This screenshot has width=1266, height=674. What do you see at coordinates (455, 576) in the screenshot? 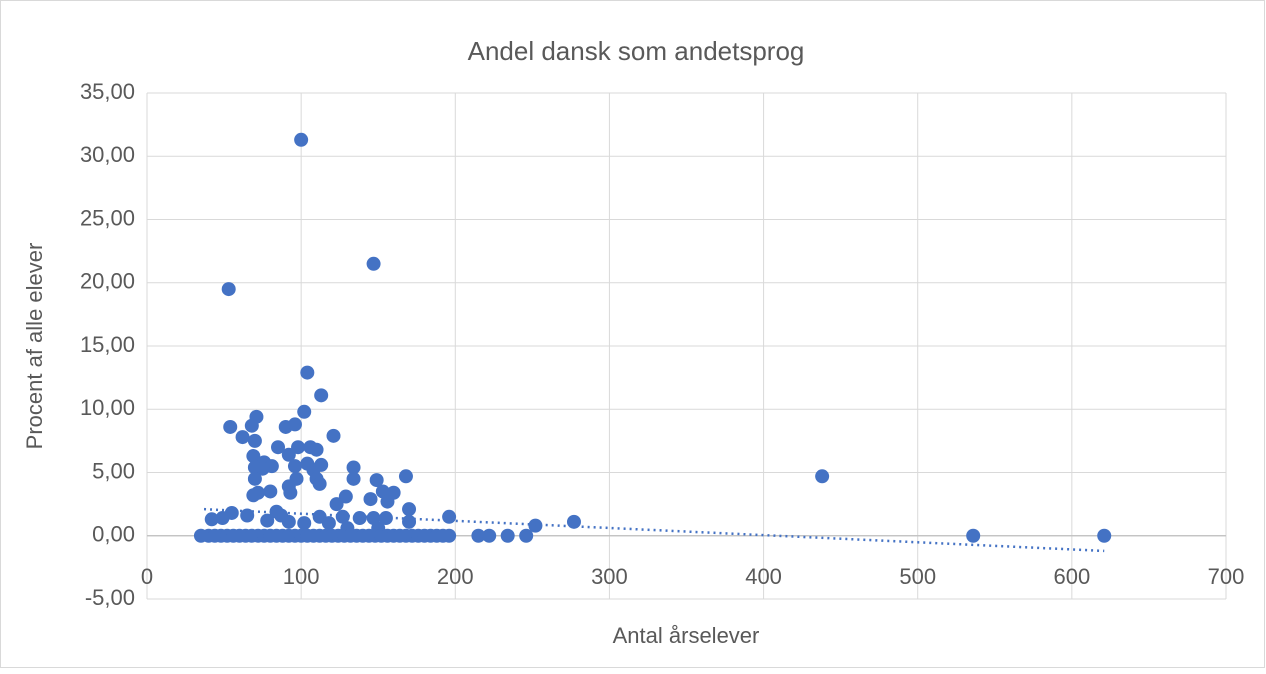
I see `x-tick-label: 200` at bounding box center [455, 576].